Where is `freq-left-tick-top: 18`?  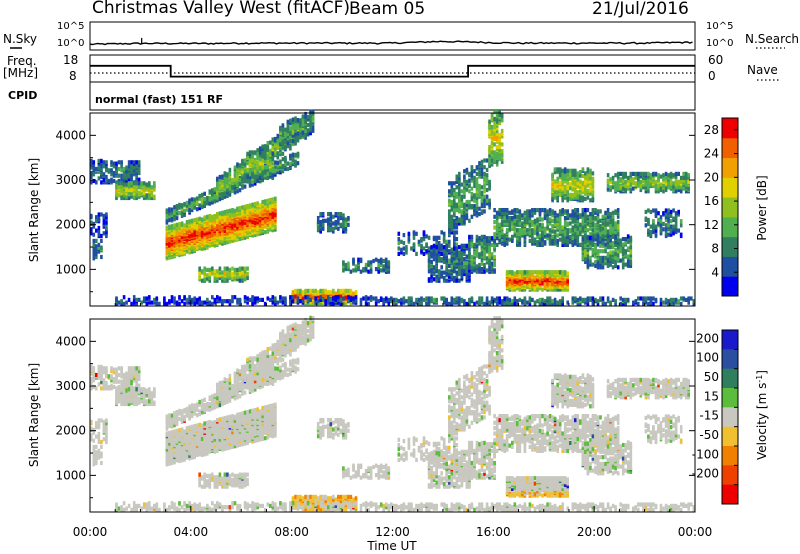
freq-left-tick-top: 18 is located at coordinates (71, 60).